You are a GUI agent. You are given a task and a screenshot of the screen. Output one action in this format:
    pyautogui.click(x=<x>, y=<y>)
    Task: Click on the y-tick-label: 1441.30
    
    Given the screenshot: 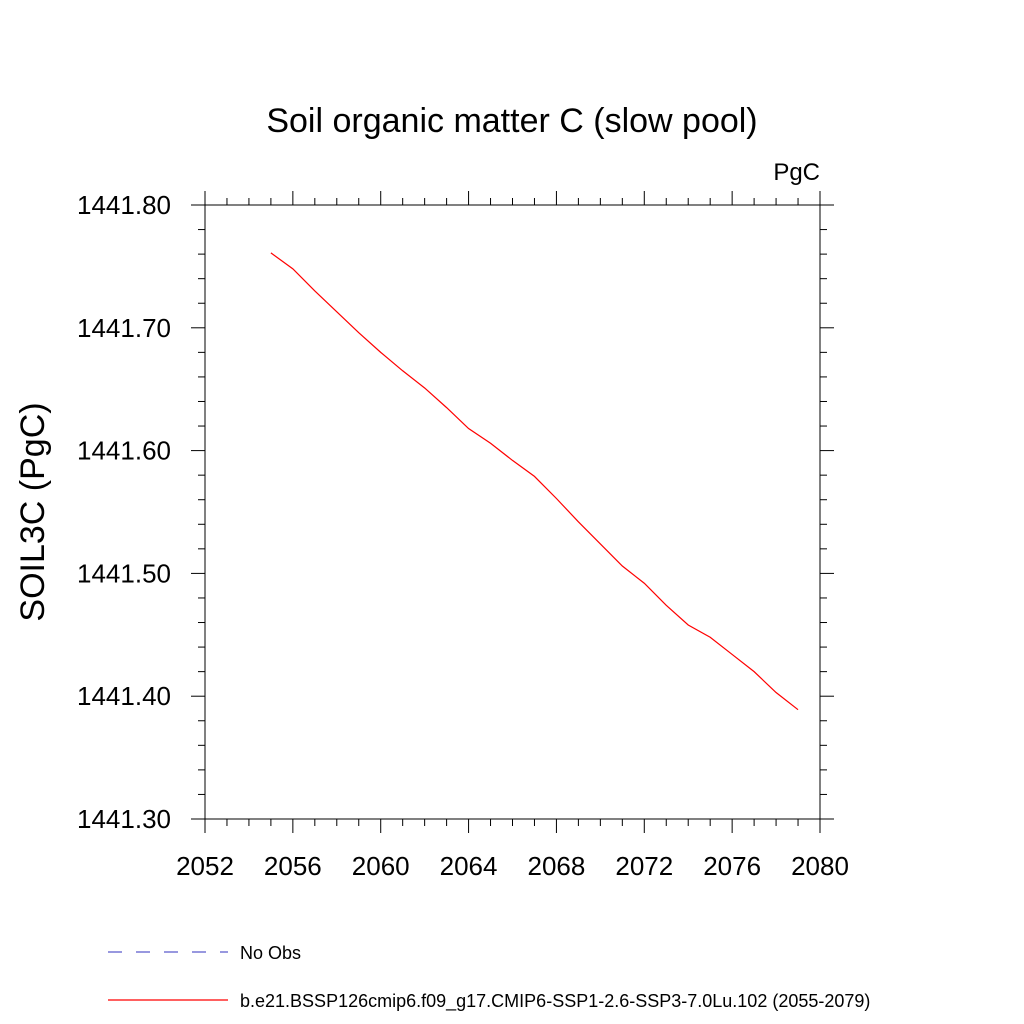 What is the action you would take?
    pyautogui.click(x=124, y=819)
    